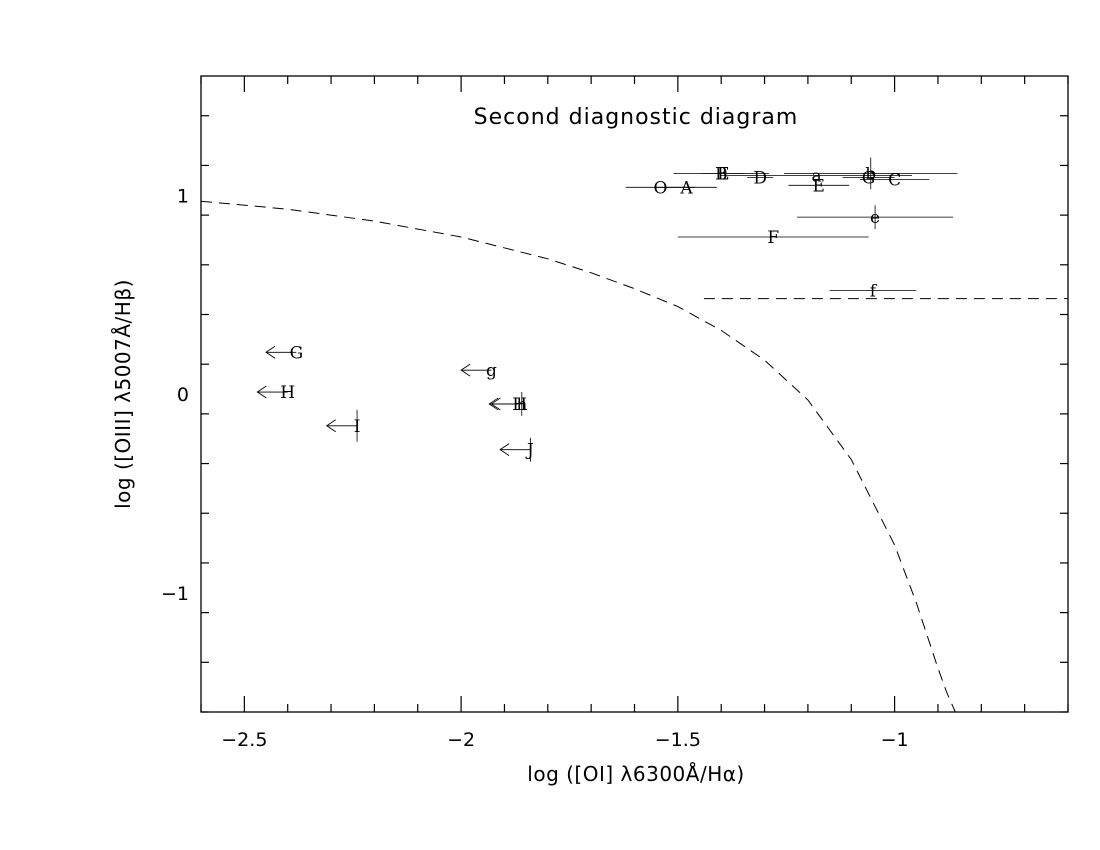 The height and width of the screenshot is (850, 1100). What do you see at coordinates (175, 594) in the screenshot?
I see `y-tick-label: −1` at bounding box center [175, 594].